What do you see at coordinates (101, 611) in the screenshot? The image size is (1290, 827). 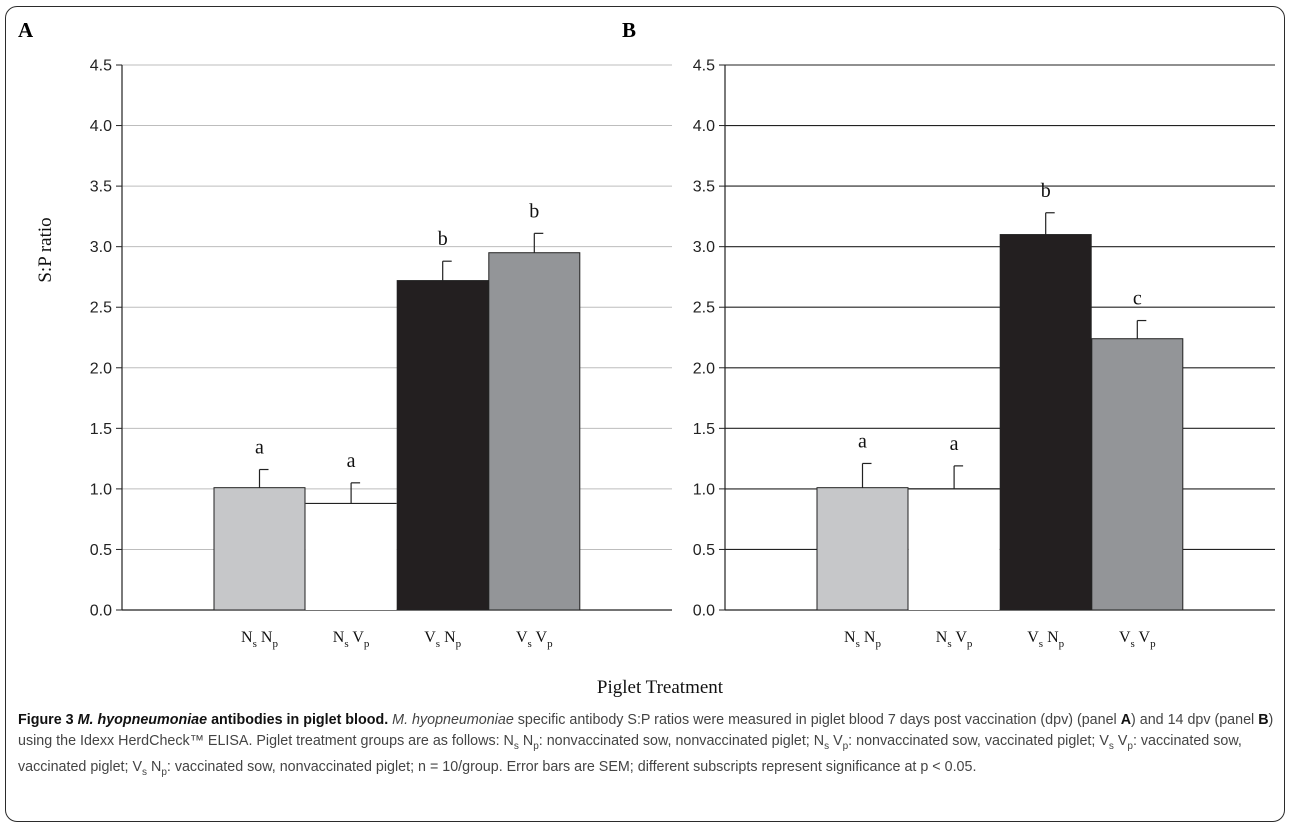 I see `y-tick-label-a-0: 0.0` at bounding box center [101, 611].